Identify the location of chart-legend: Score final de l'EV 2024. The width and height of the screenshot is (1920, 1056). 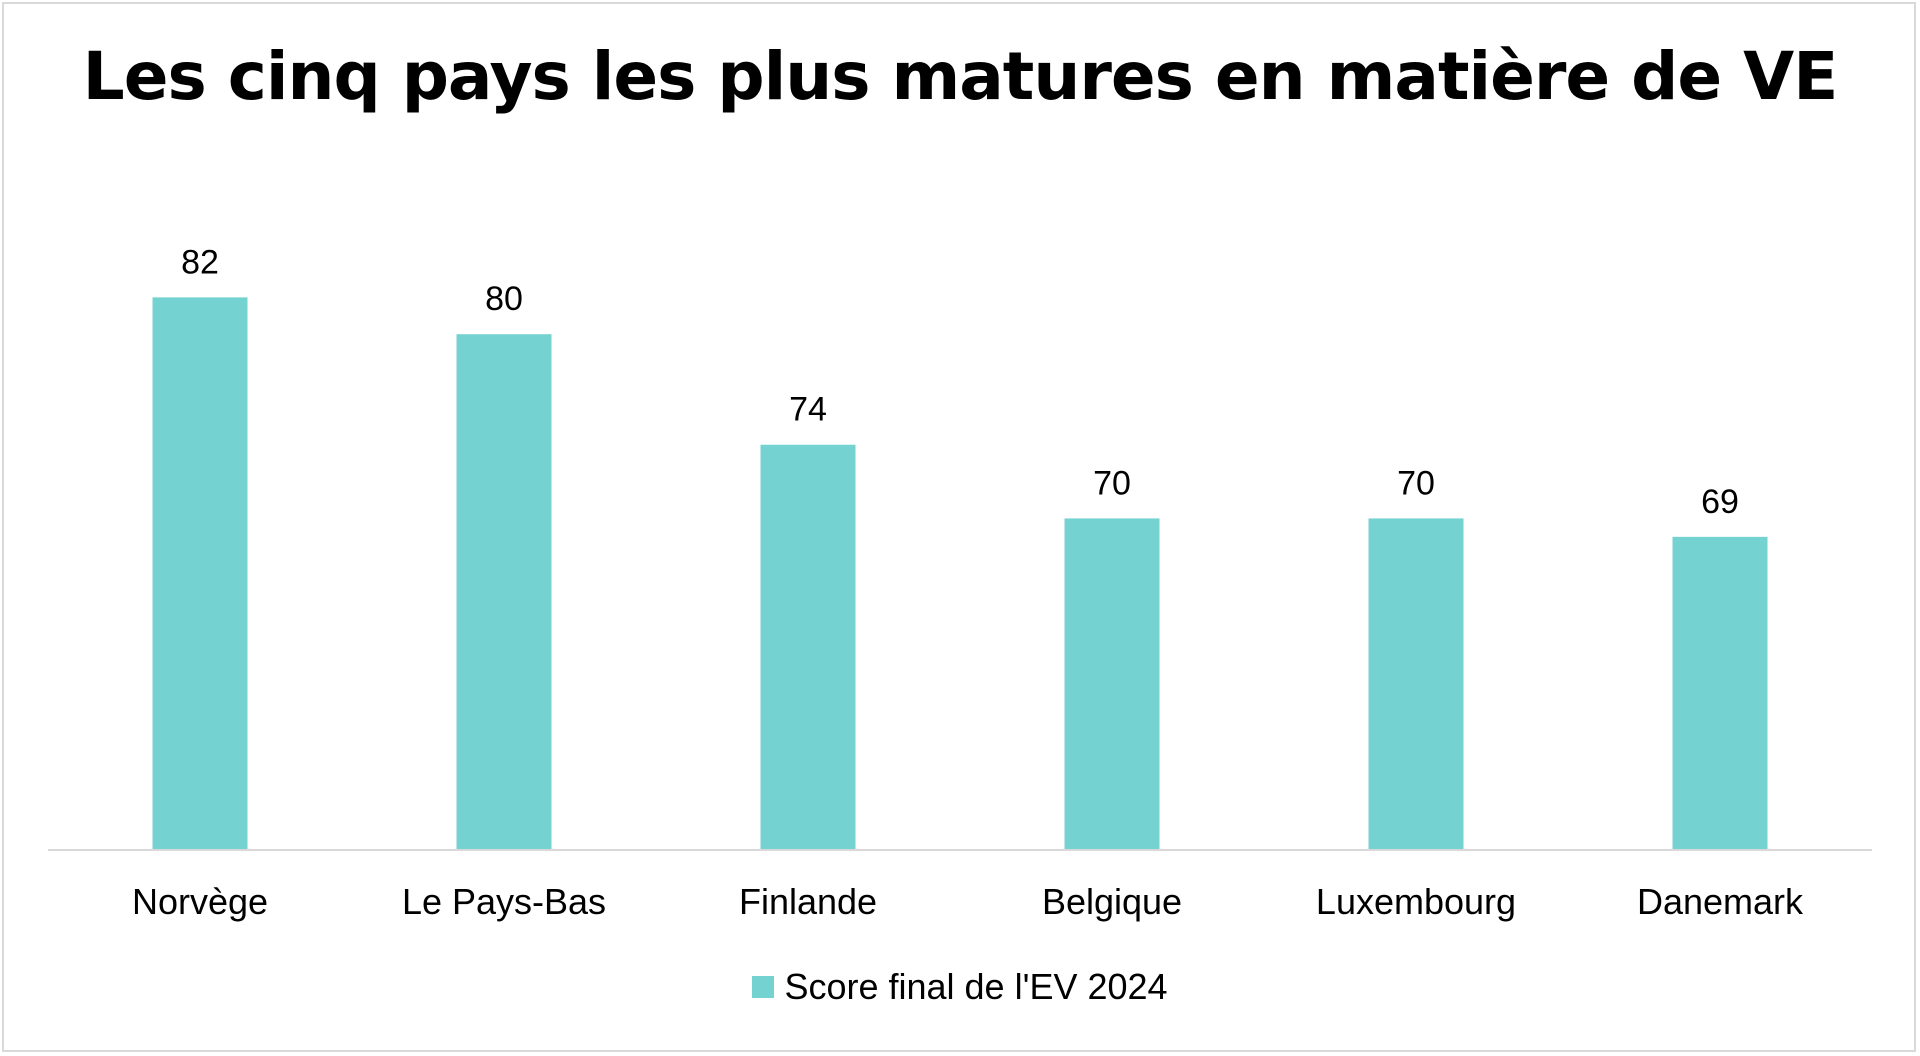
(960, 987).